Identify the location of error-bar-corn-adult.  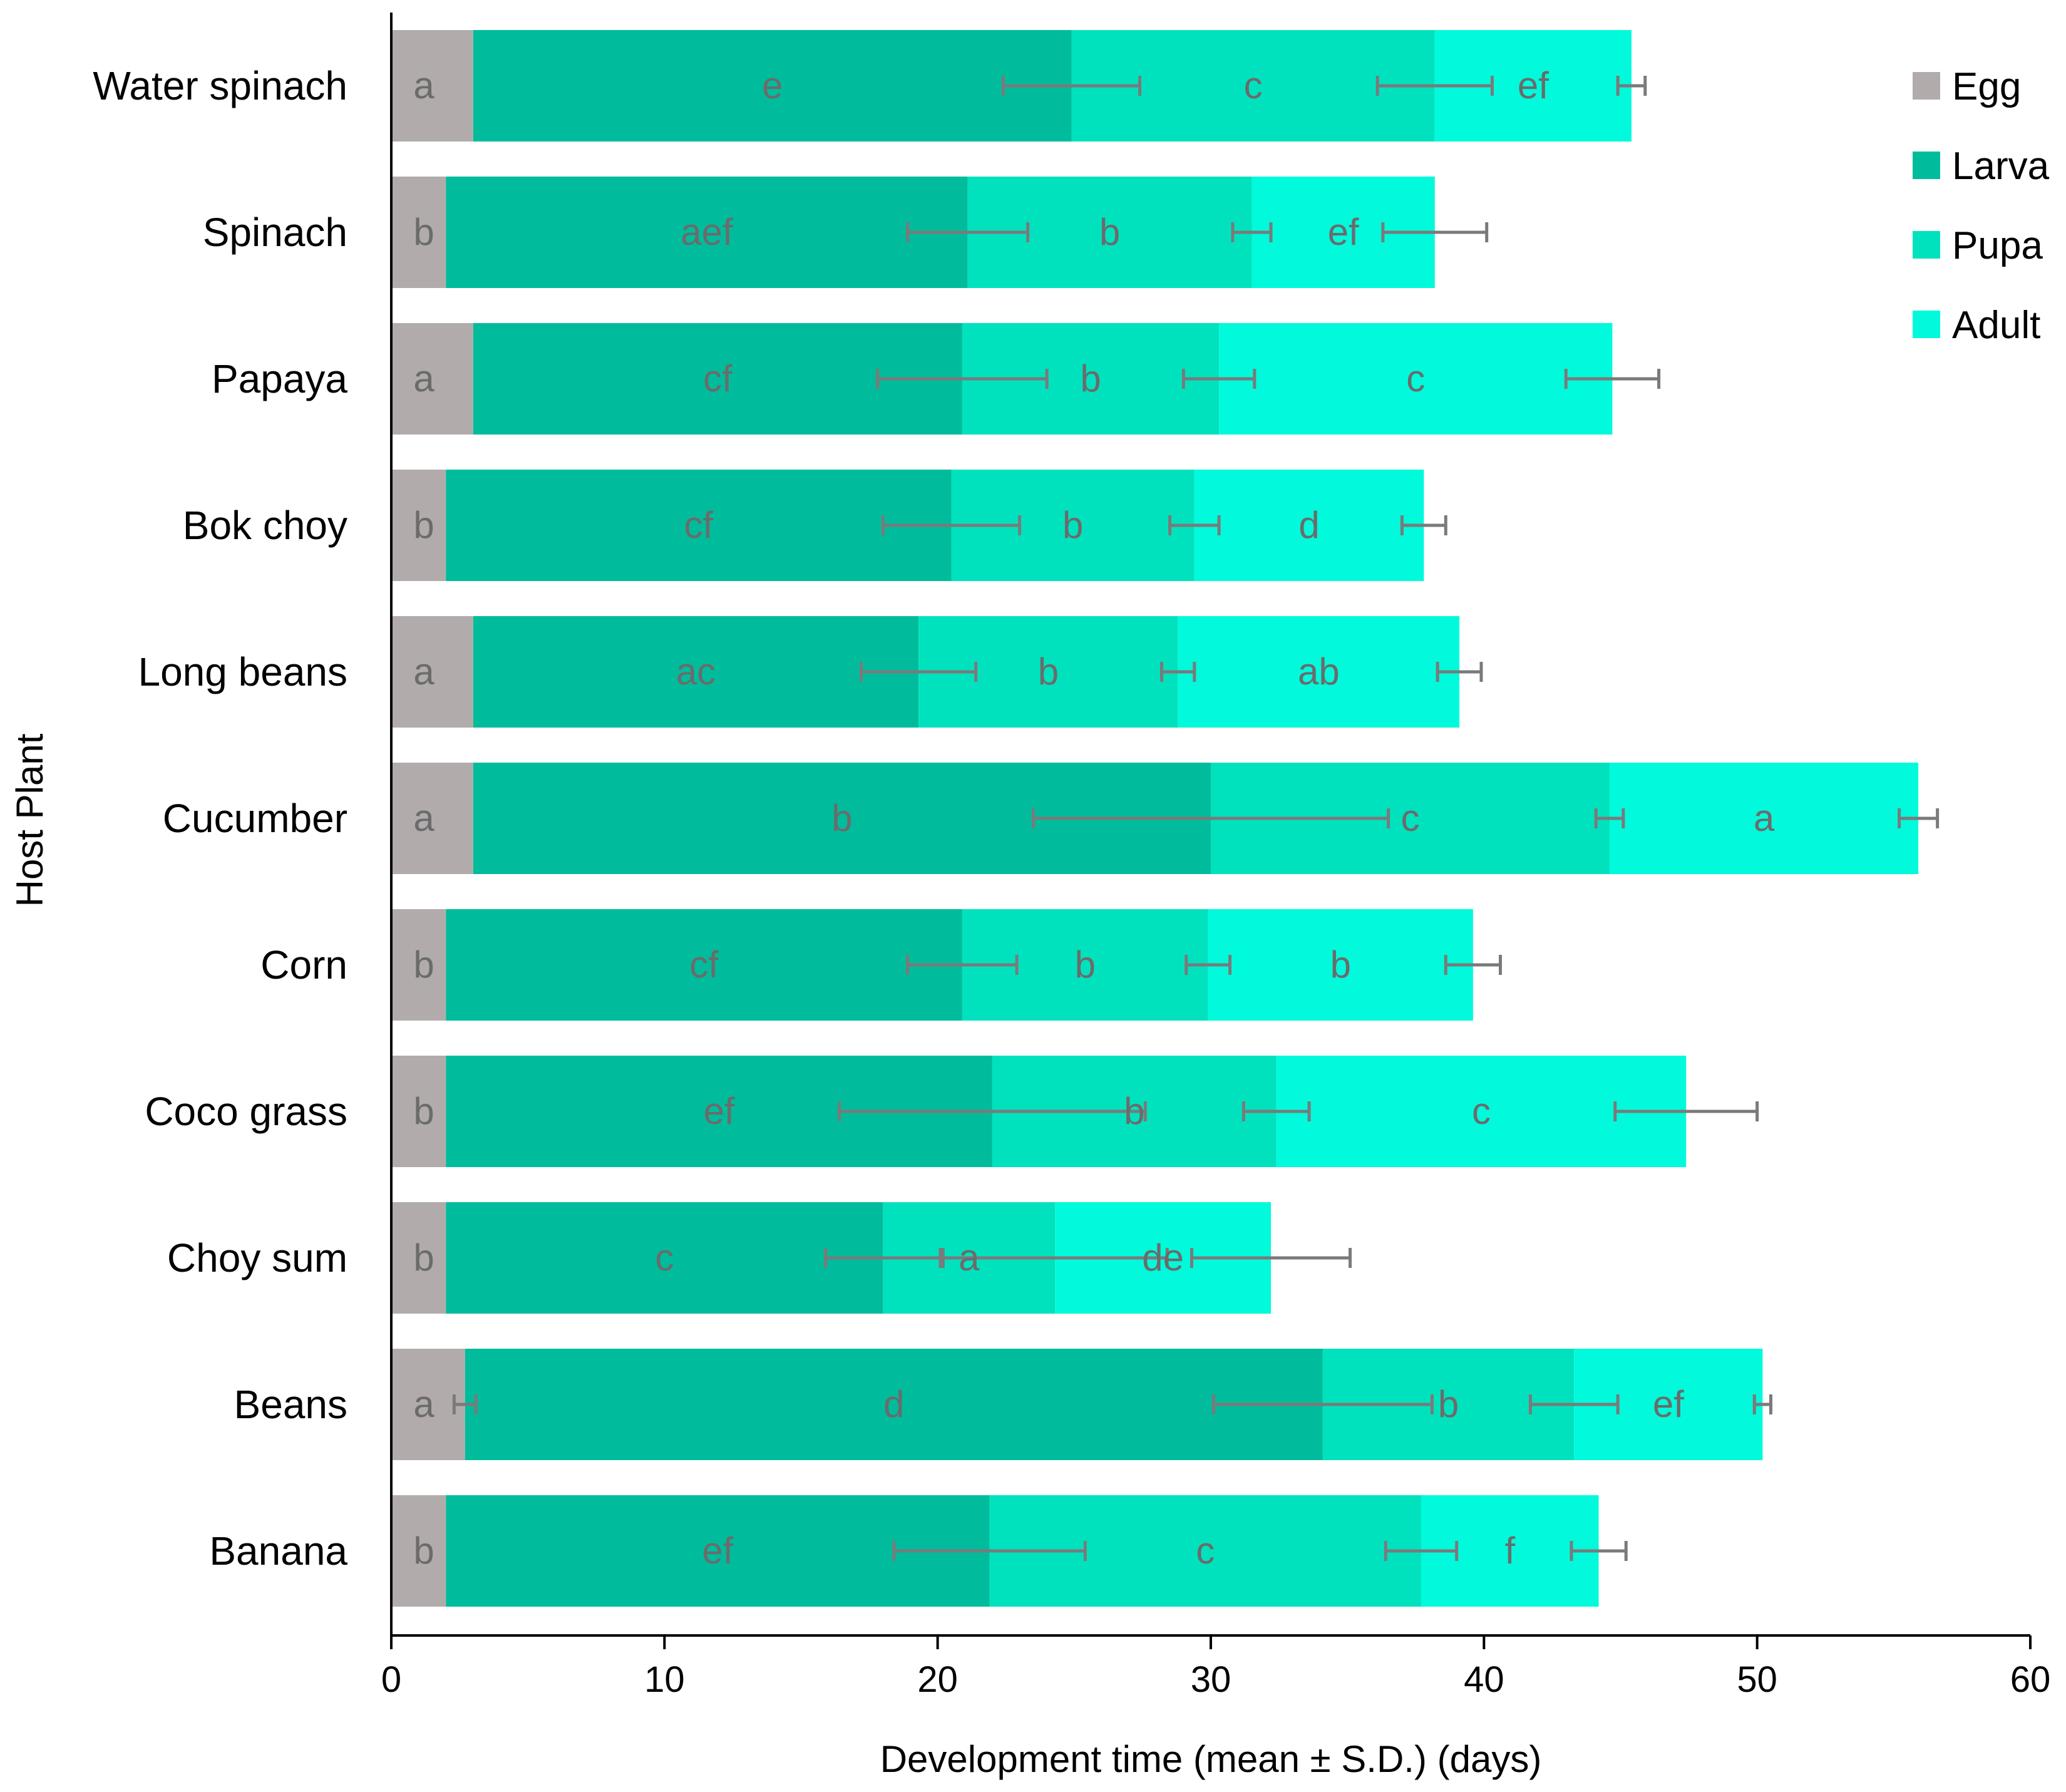
(1473, 965).